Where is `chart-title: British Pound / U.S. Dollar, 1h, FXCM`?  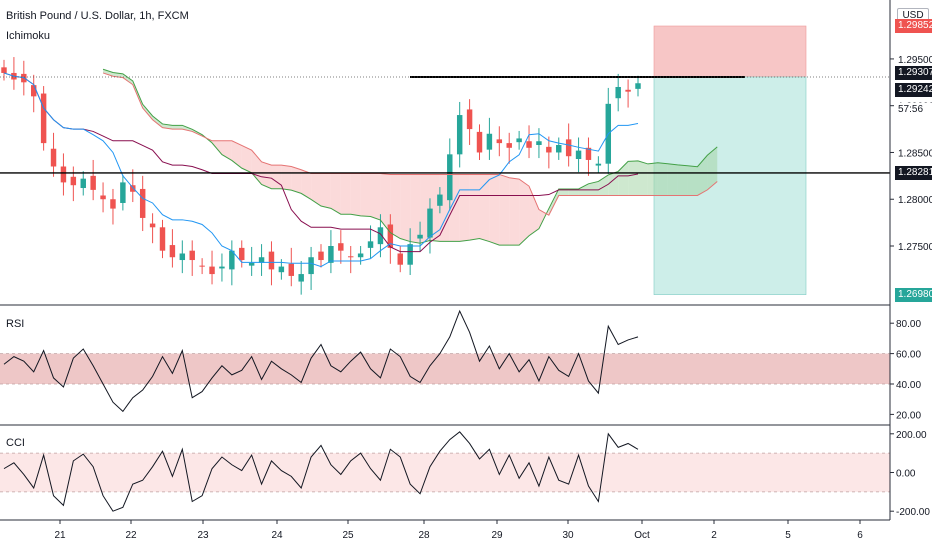 chart-title: British Pound / U.S. Dollar, 1h, FXCM is located at coordinates (97, 16).